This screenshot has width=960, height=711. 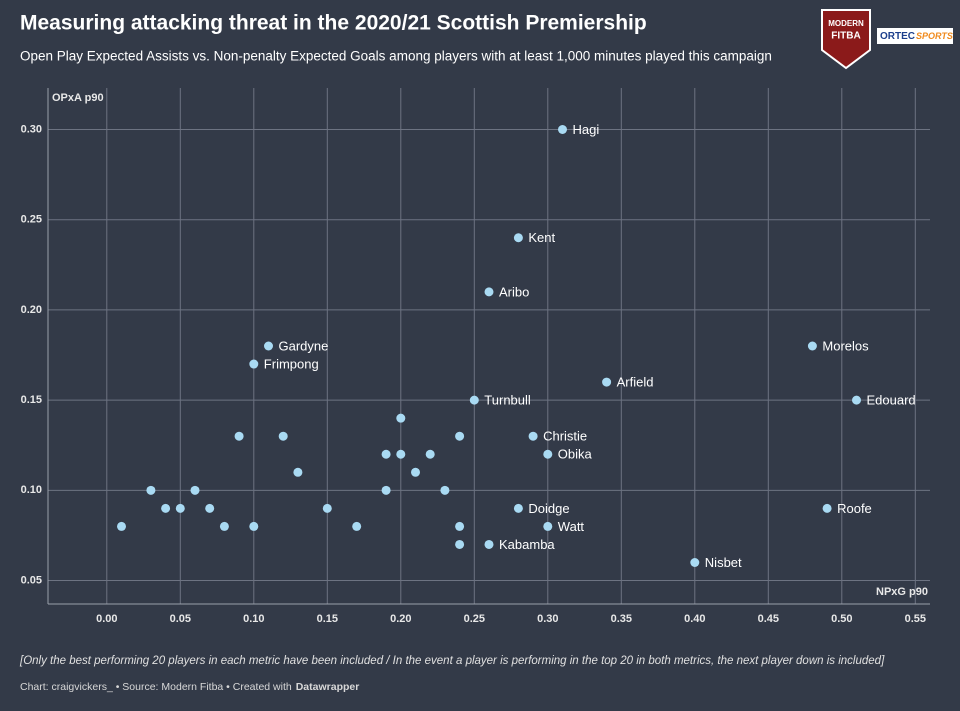 What do you see at coordinates (514, 291) in the screenshot?
I see `point-label: Aribo` at bounding box center [514, 291].